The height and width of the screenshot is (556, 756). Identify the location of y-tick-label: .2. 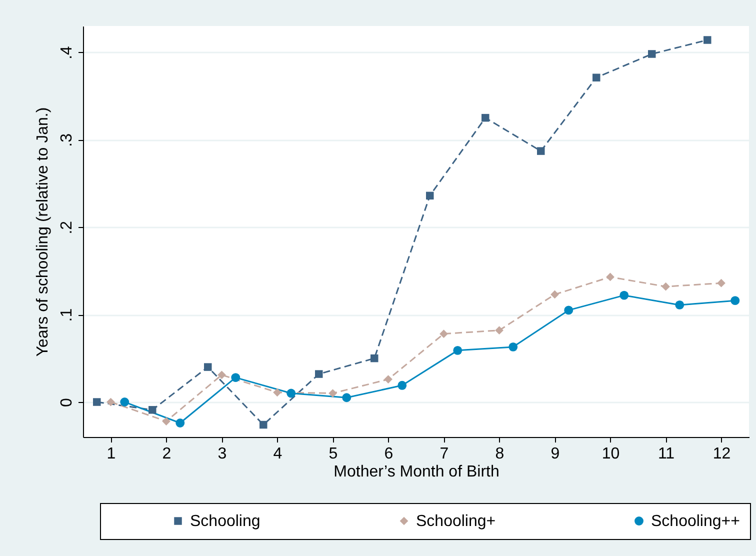
(67, 227).